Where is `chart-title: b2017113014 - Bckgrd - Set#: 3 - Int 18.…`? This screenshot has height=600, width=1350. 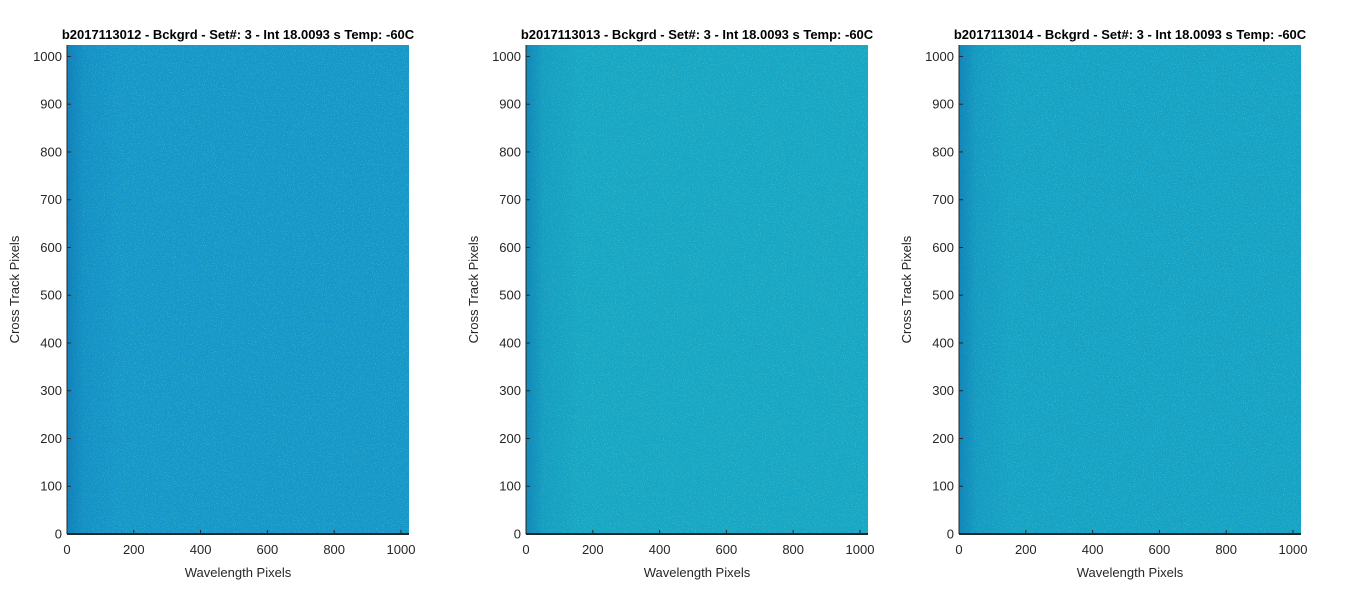
chart-title: b2017113014 - Bckgrd - Set#: 3 - Int 18.… is located at coordinates (1130, 34).